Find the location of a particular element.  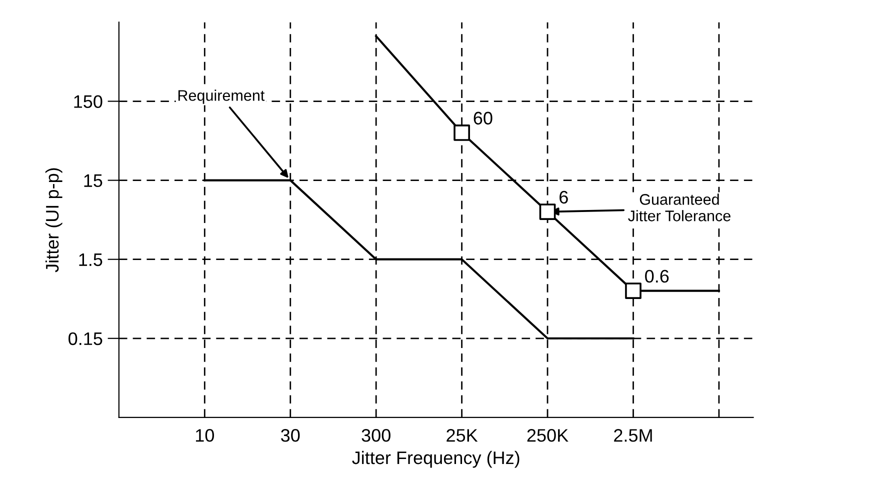

y-tick-label: 15 is located at coordinates (93, 181).